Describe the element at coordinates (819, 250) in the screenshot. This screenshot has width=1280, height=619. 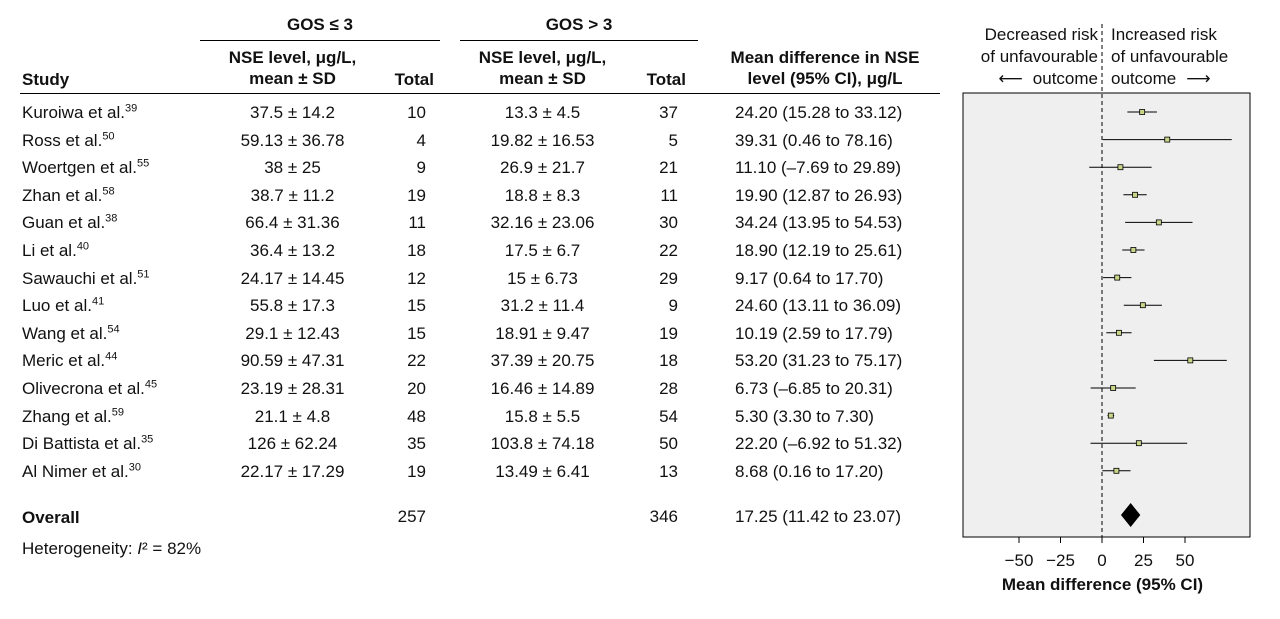
I see `md-ci-value: 18.90 (12.19 to 25.61)` at that location.